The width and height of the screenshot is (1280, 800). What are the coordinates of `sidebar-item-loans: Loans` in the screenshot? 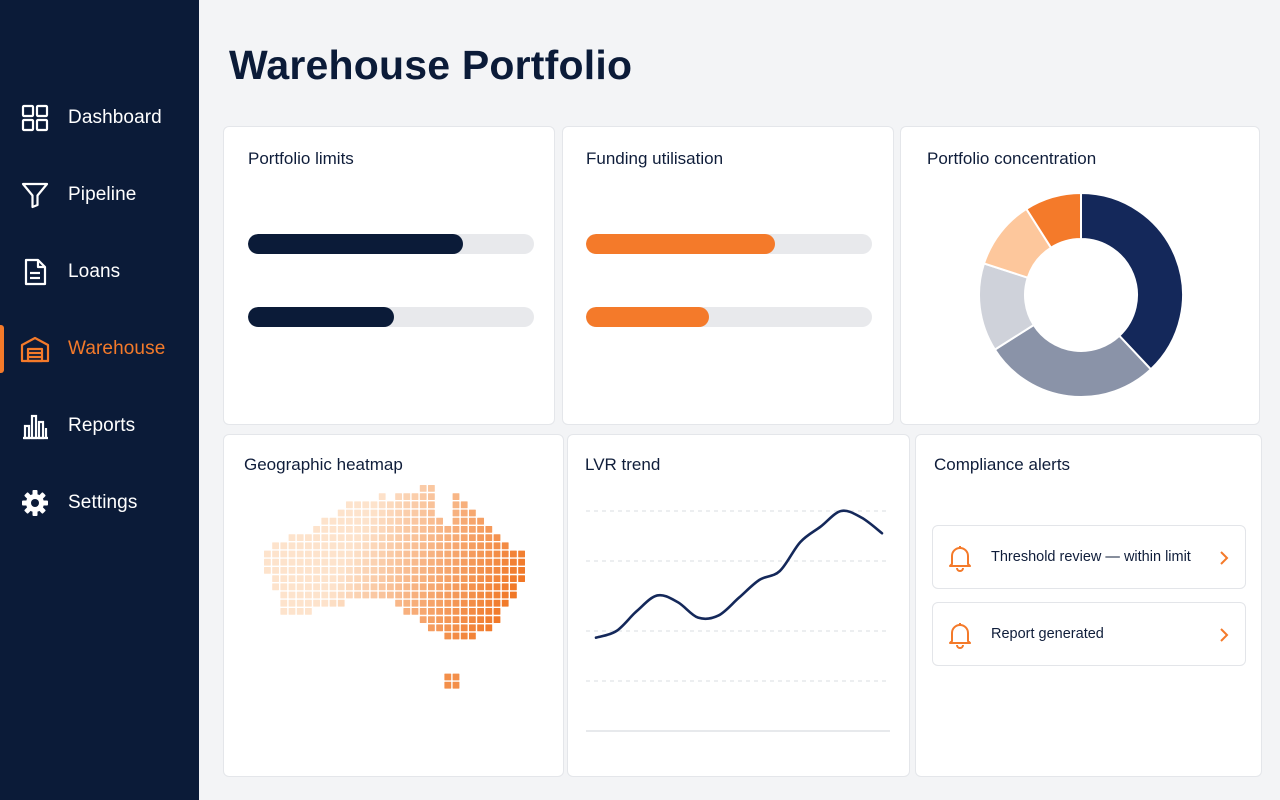 It's located at (99, 272).